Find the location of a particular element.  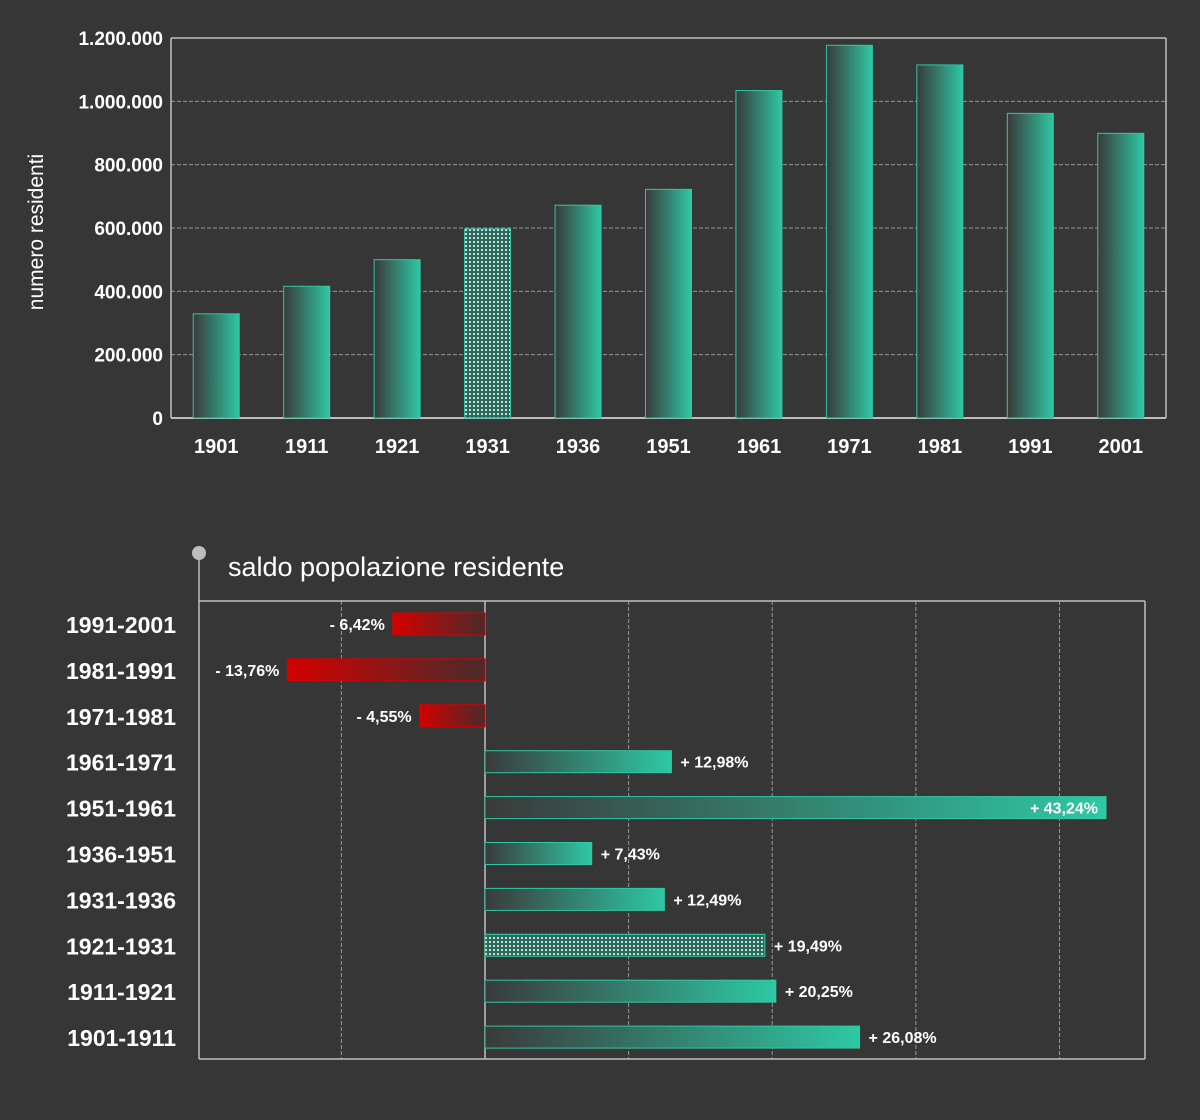

period-label: 1911-1921 is located at coordinates (121, 992).